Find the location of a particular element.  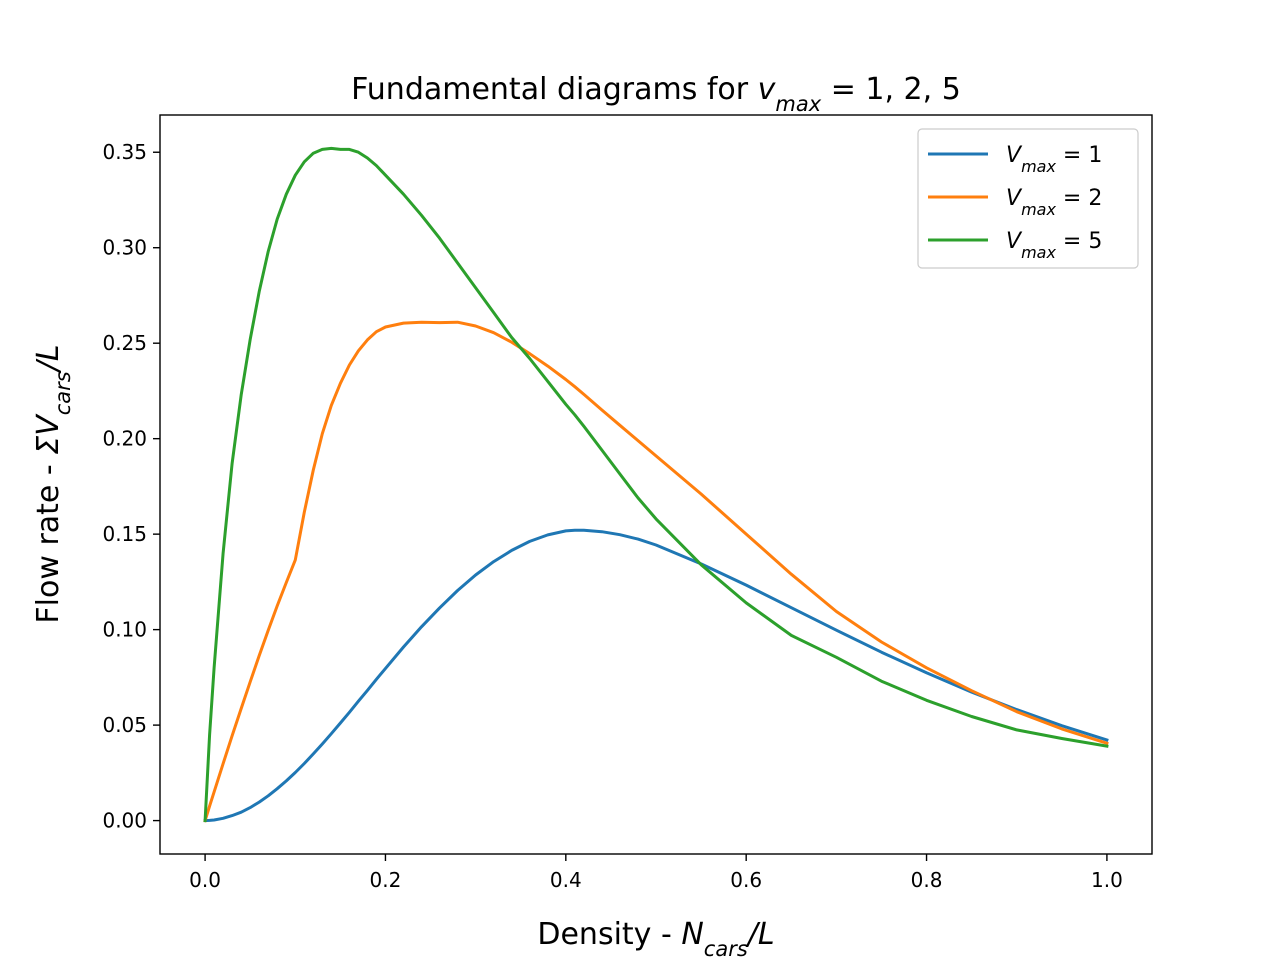

chart-title-prefix: Fundamental diagrams for is located at coordinates (554, 89).